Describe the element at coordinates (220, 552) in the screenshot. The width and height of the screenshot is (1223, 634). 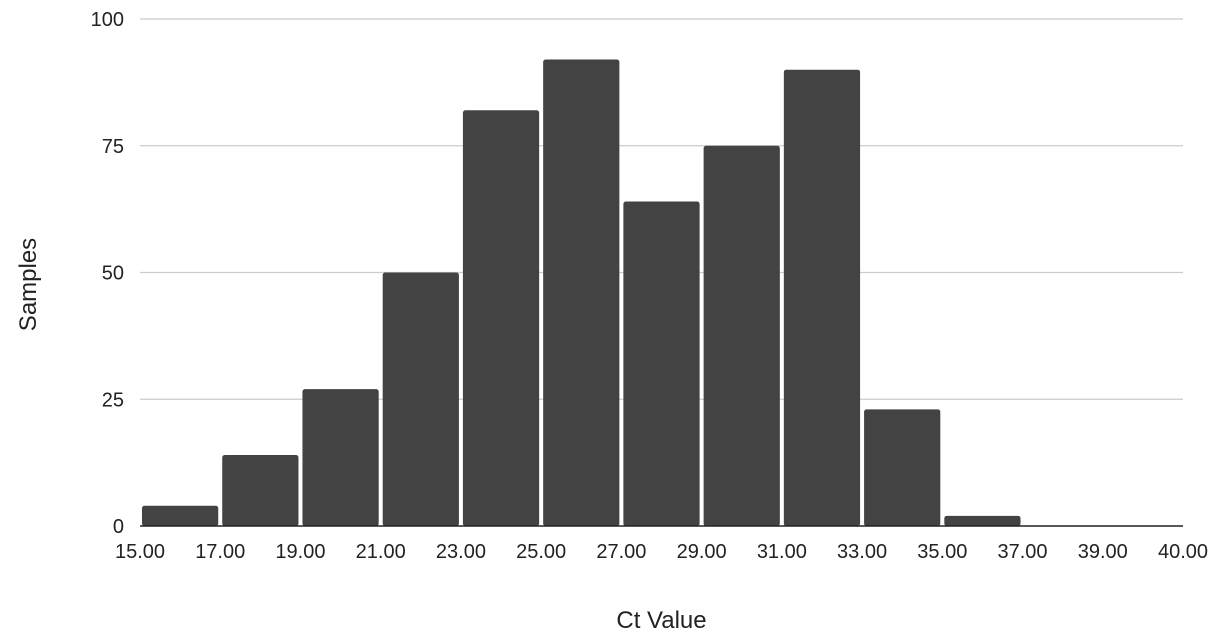
I see `x-tick-label: 17.00` at that location.